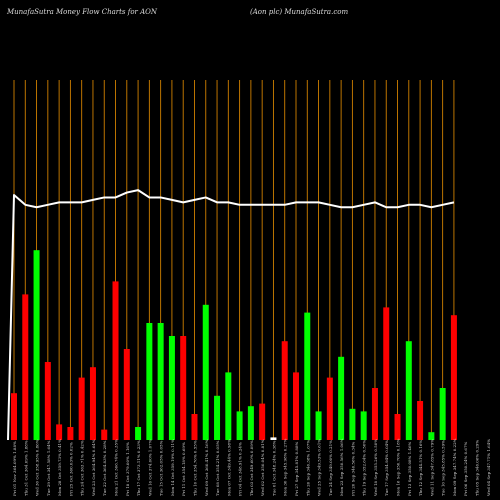  What do you see at coordinates (273, 468) in the screenshot?
I see `x-tick-label: Tue 01 Oct 348.24% 0.38%` at bounding box center [273, 468].